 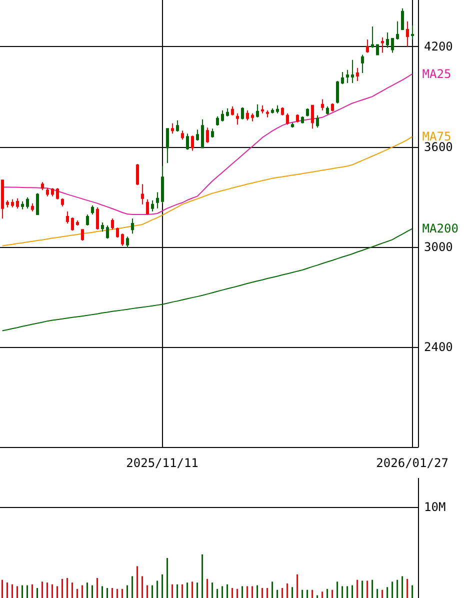 What do you see at coordinates (438, 347) in the screenshot?
I see `y-tick-label: 2400` at bounding box center [438, 347].